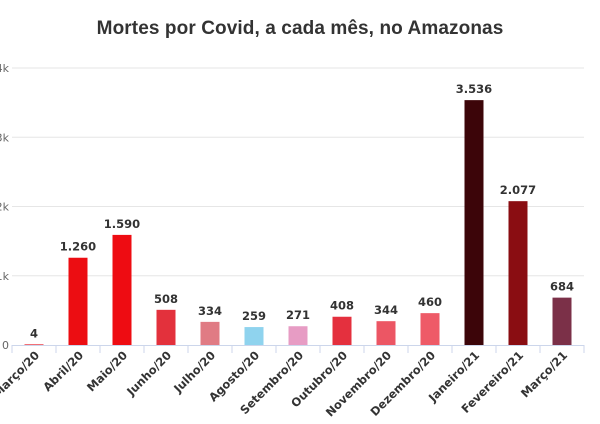 The height and width of the screenshot is (424, 600). I want to click on y-axis-ticks: 0 1k 2k 3k 4k, so click(5, 207).